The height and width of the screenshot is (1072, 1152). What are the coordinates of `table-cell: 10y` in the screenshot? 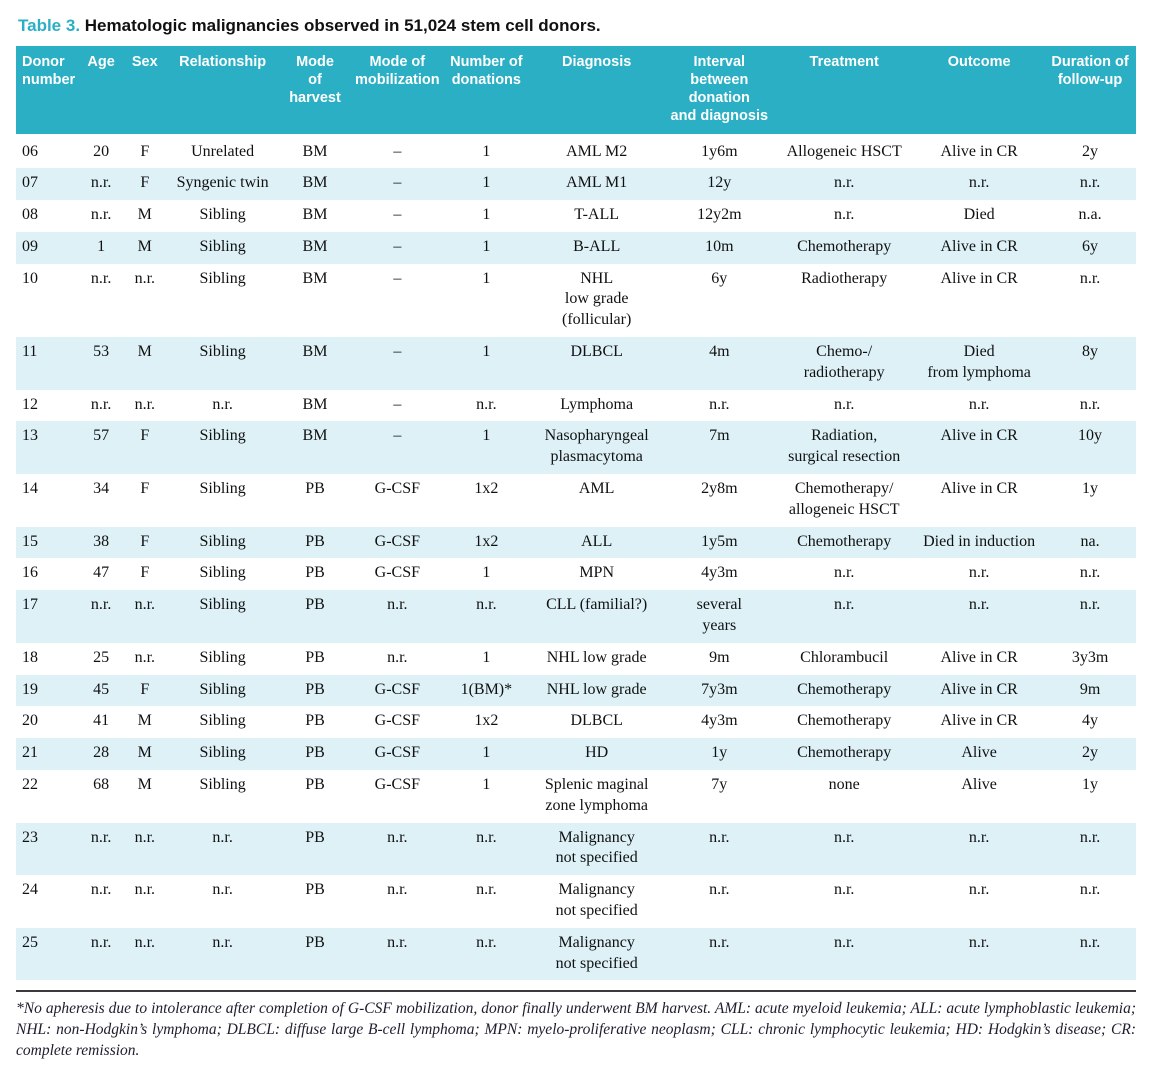 It's located at (1090, 436).